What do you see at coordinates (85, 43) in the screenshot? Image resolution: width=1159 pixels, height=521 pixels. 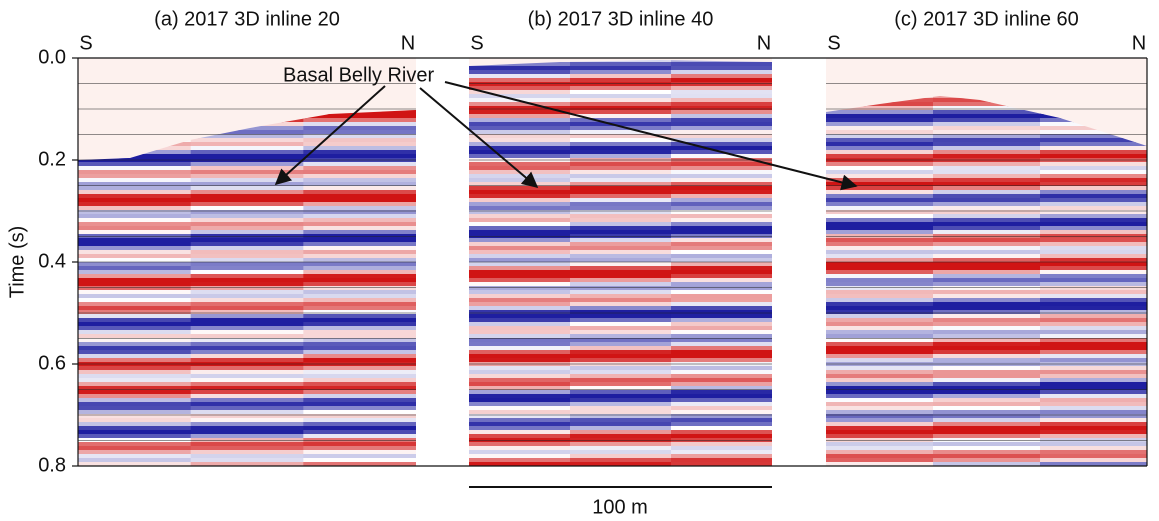 I see `panel-left-label: S` at bounding box center [85, 43].